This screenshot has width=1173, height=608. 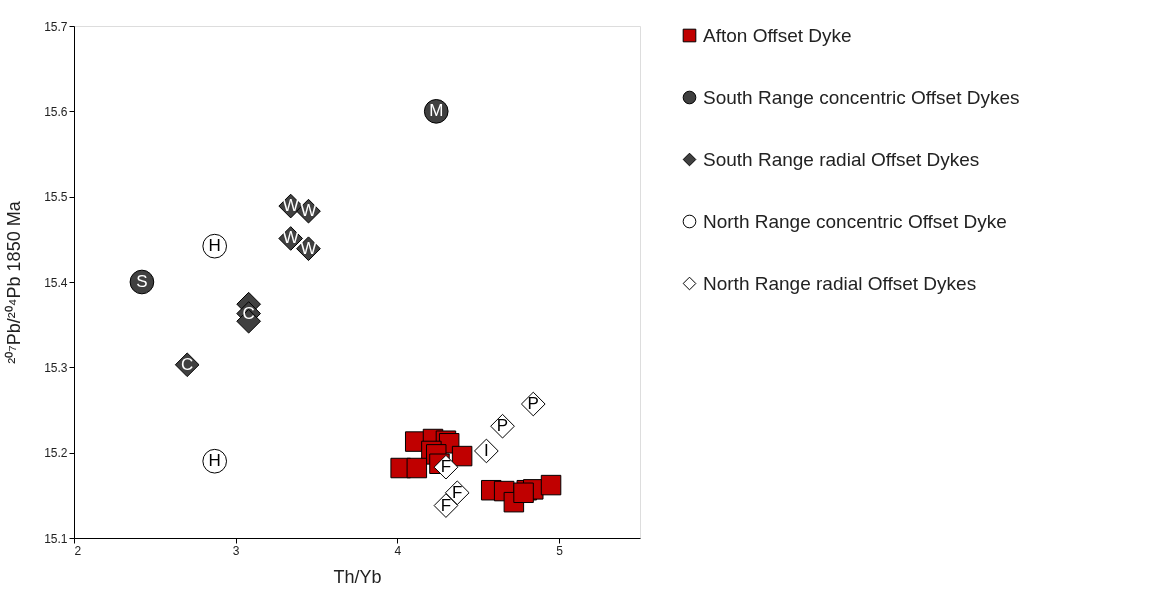 What do you see at coordinates (560, 550) in the screenshot?
I see `x-tick-label: 5` at bounding box center [560, 550].